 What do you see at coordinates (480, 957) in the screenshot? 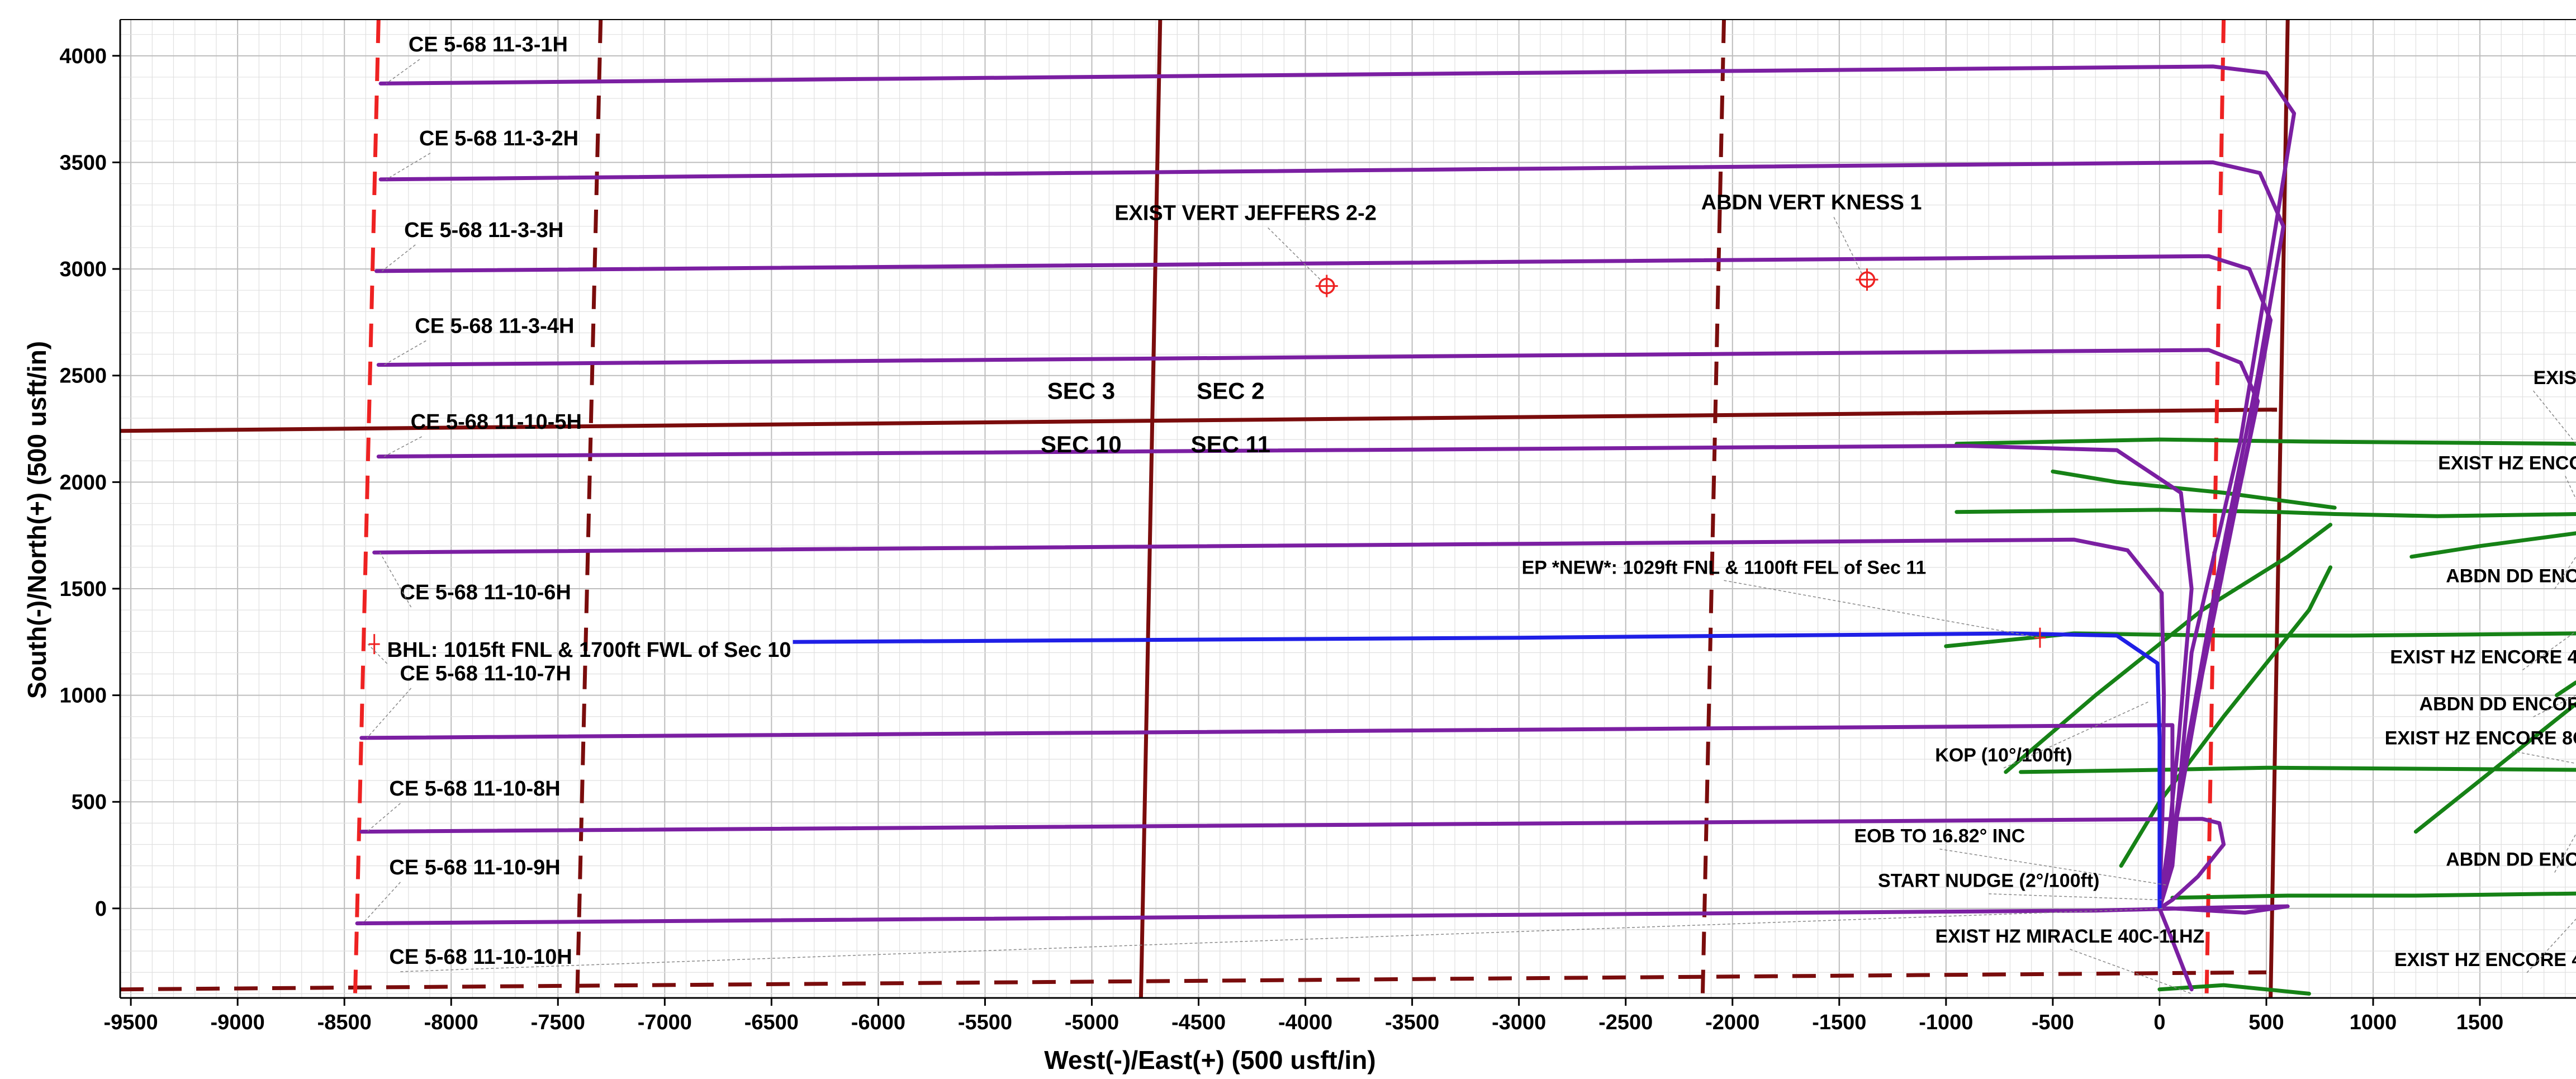
I see `planned-well-label: CE 5-68 11-10-10H` at bounding box center [480, 957].